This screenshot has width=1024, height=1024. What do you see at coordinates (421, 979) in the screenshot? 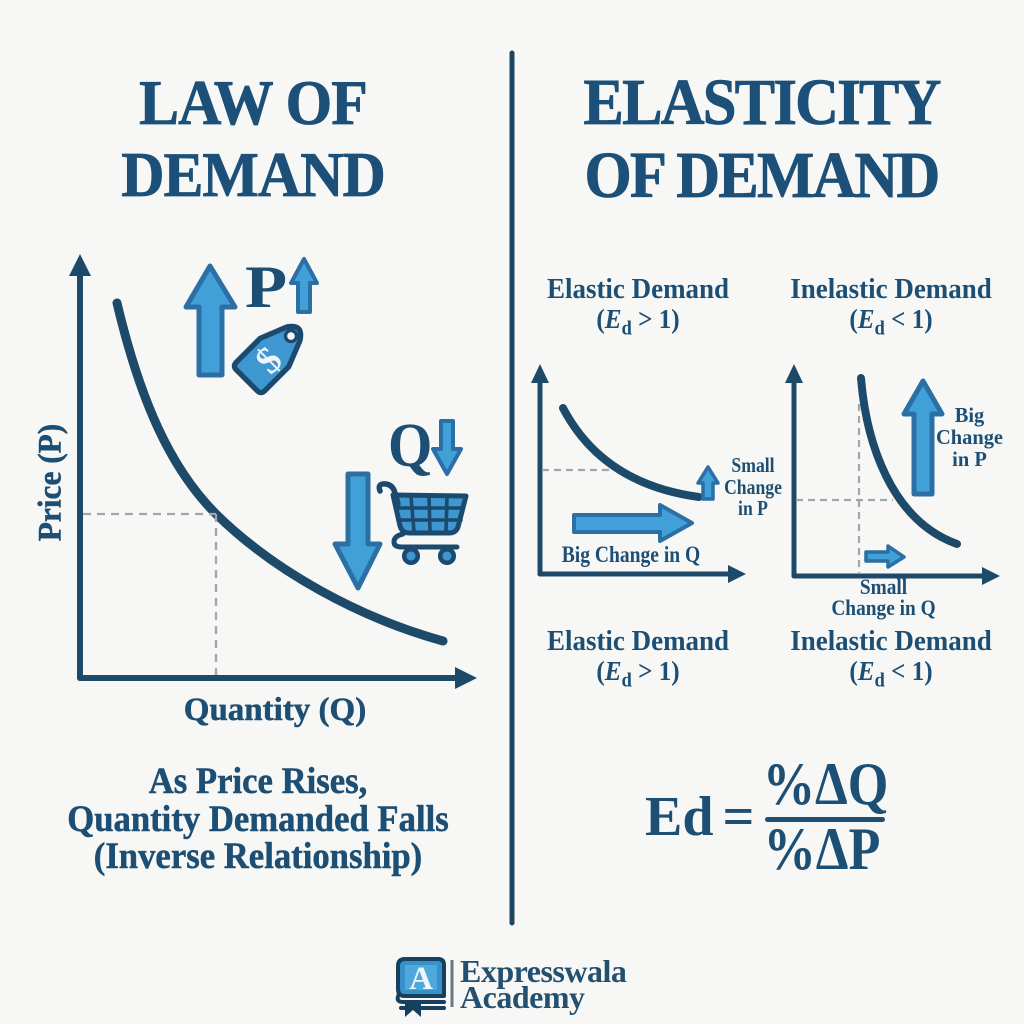
I see `svg-text: A` at bounding box center [421, 979].